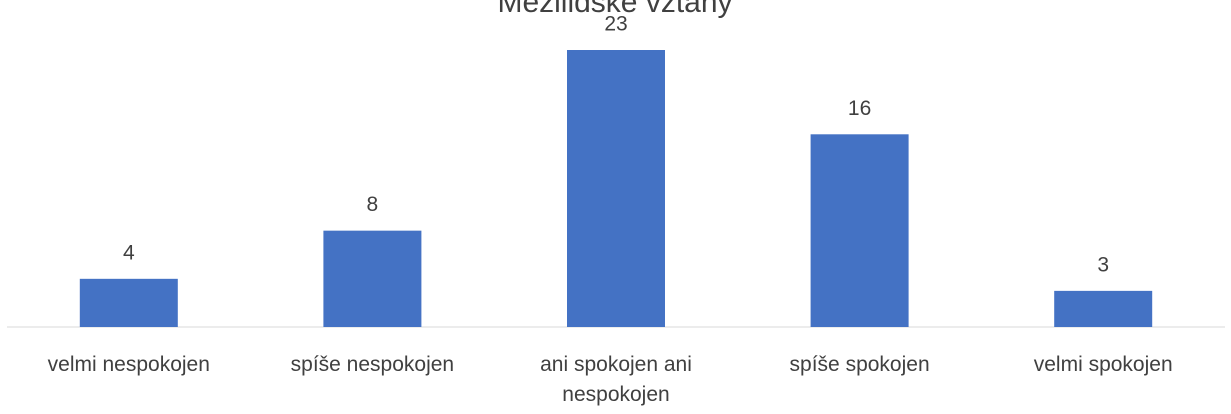  I want to click on x-tick-label-box: spíše nespokojen, so click(372, 364).